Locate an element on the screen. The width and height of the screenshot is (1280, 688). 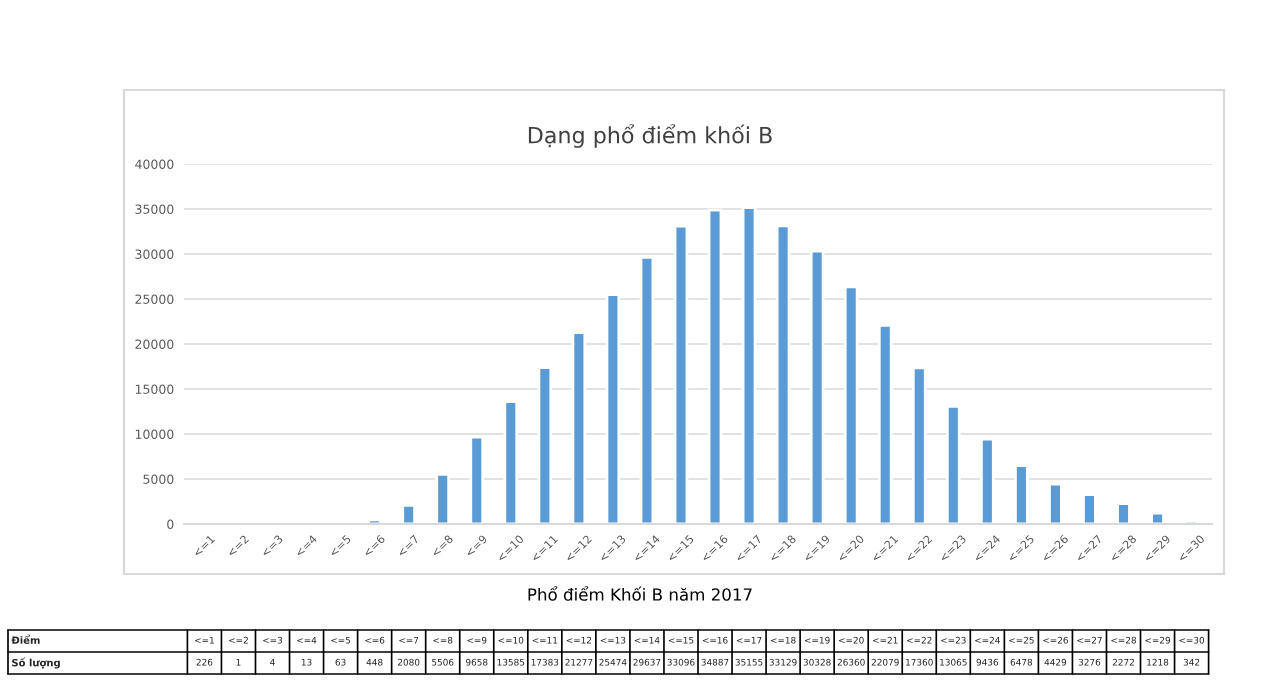
chart-title: Dạng phổ điểm khối B is located at coordinates (650, 136).